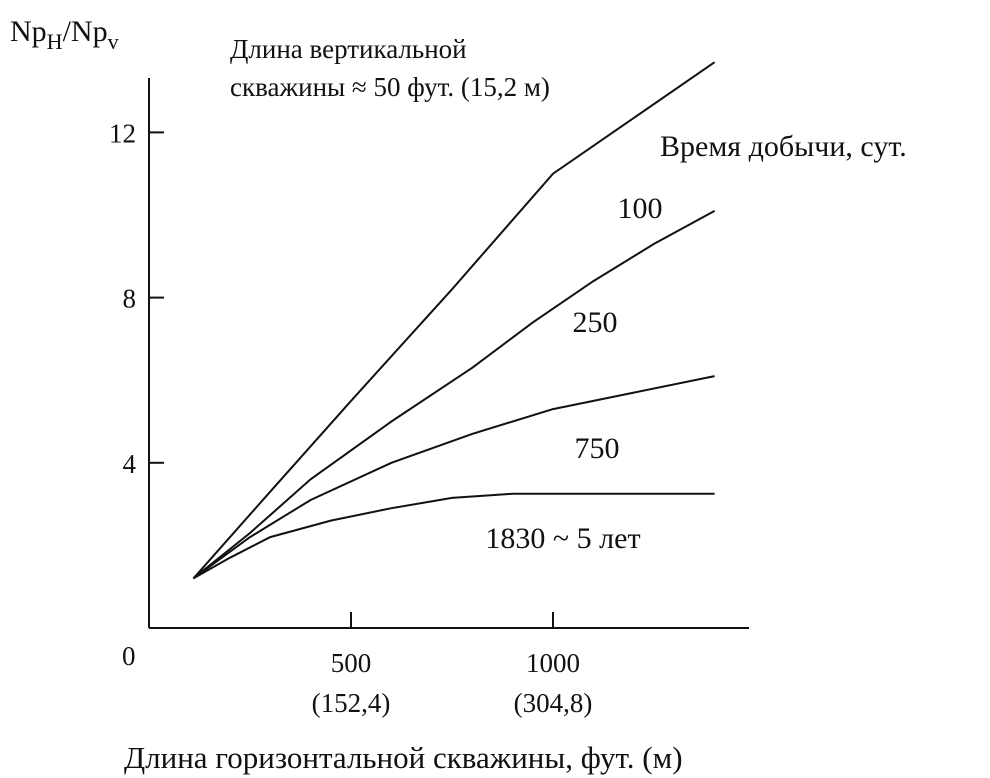  I want to click on note-line-2: скважины ≈ 50 фут. (15,2 м), so click(390, 87).